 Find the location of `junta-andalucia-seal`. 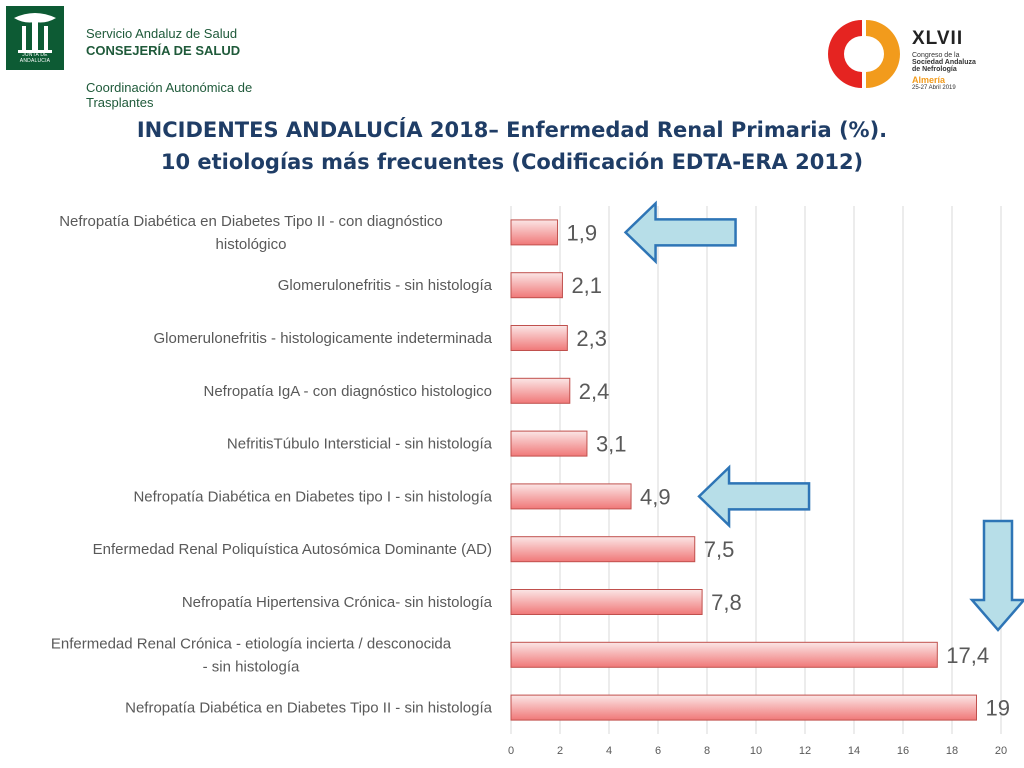

junta-andalucia-seal is located at coordinates (35, 38).